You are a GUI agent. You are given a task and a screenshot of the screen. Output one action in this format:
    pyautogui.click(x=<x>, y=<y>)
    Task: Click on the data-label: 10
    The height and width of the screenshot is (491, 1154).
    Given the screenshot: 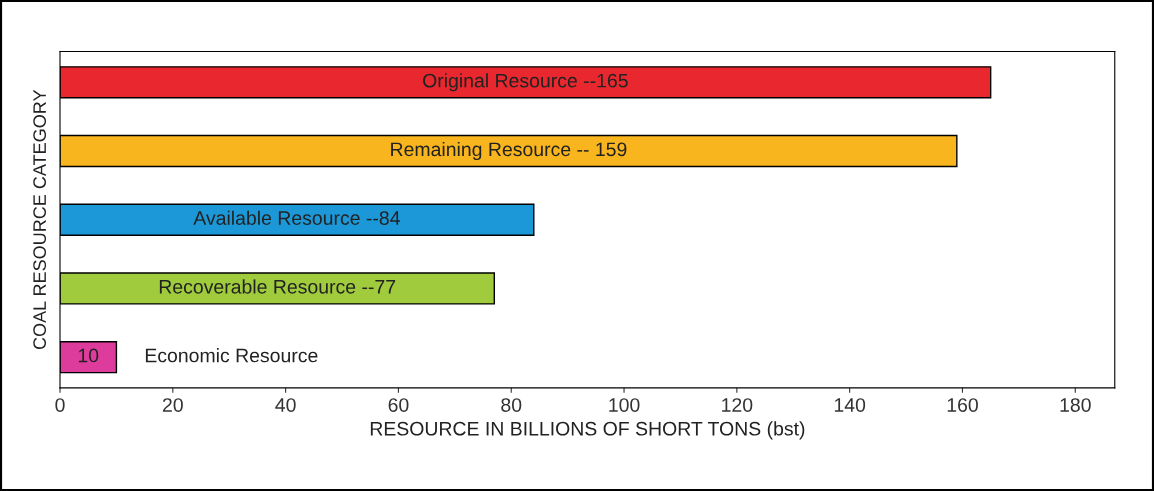 What is the action you would take?
    pyautogui.click(x=88, y=355)
    